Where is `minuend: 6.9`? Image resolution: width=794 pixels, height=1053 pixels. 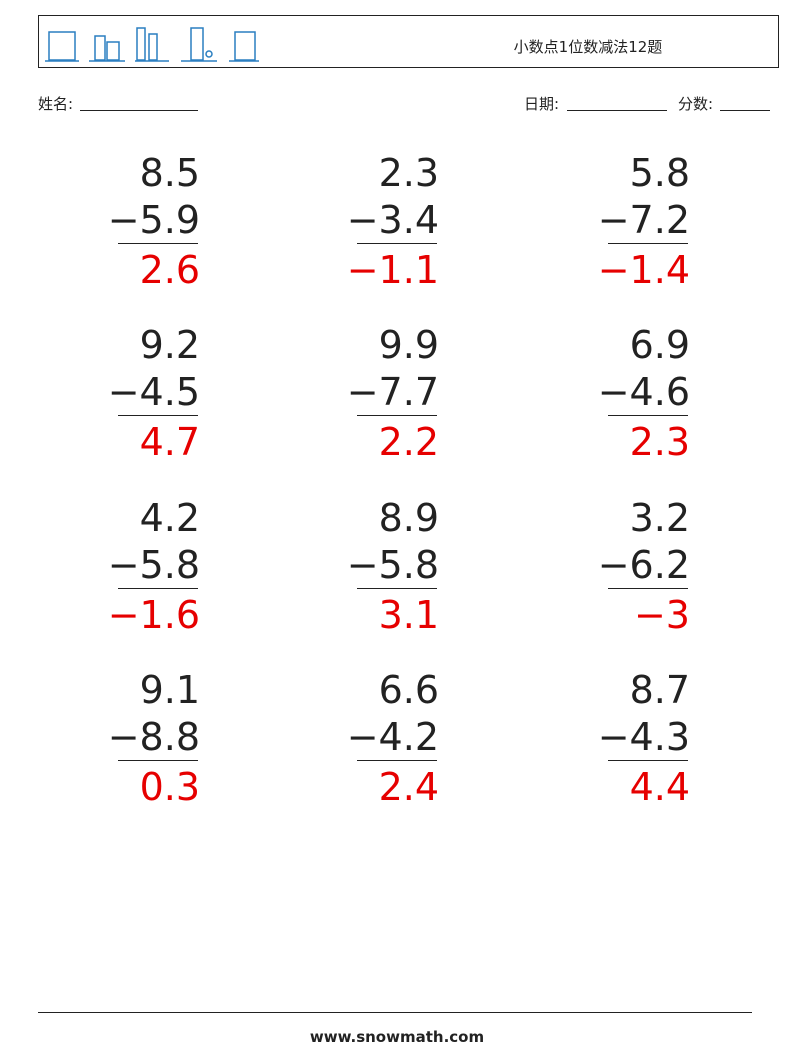 minuend: 6.9 is located at coordinates (659, 345).